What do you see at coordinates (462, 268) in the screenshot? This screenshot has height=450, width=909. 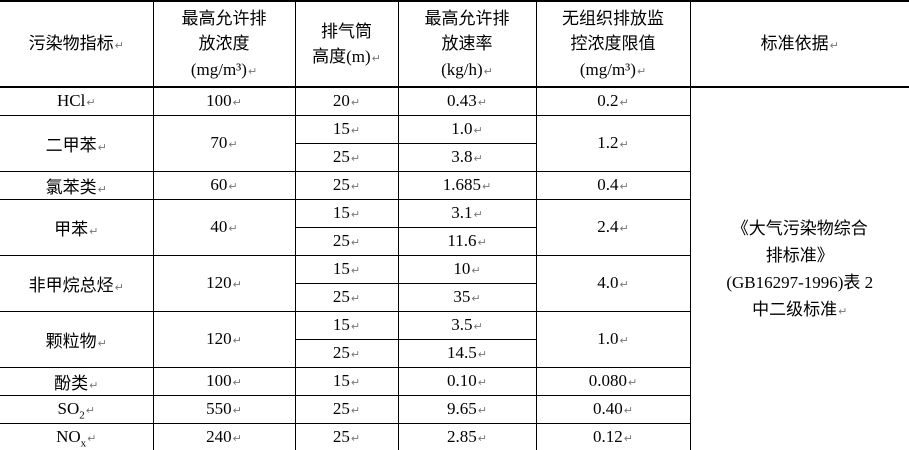 I see `rate-value: 10` at bounding box center [462, 268].